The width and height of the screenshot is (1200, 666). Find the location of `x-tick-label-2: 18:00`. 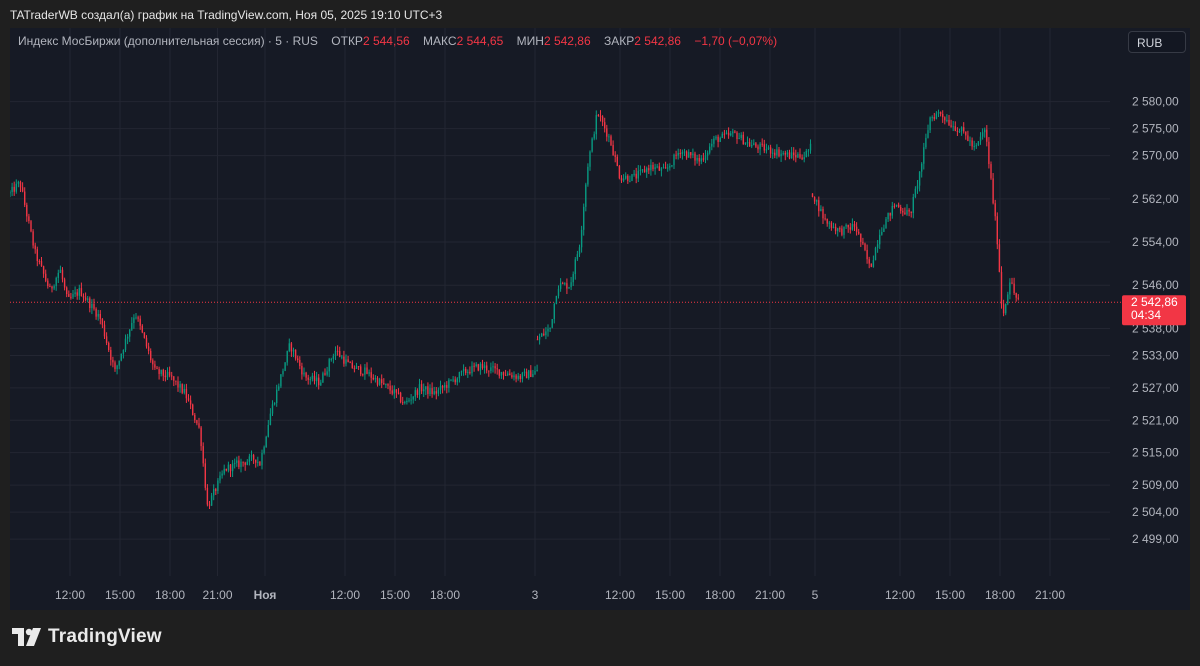

x-tick-label-2: 18:00 is located at coordinates (170, 595).